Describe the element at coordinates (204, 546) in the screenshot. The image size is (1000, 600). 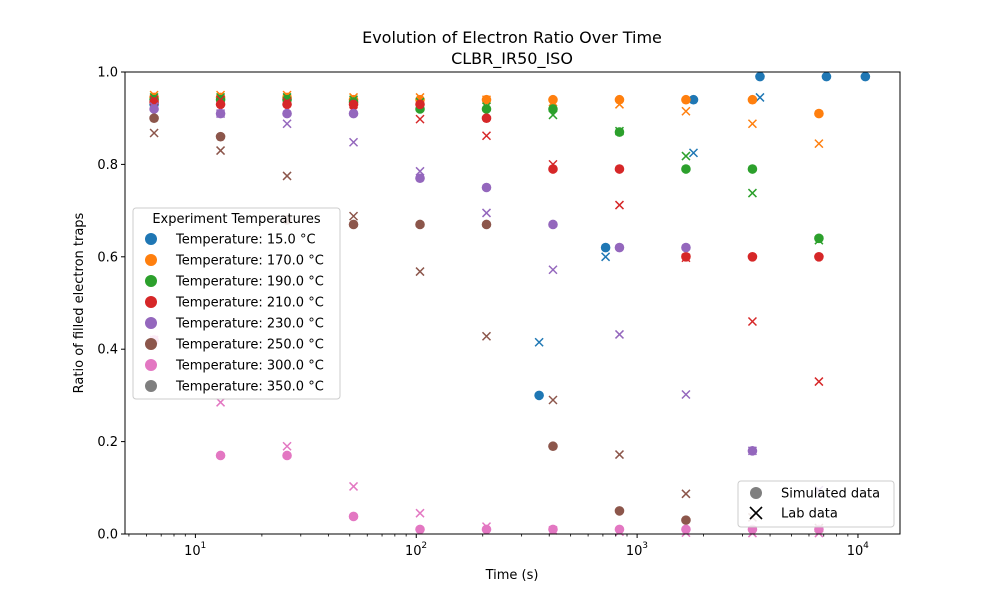
I see `x-tick-exponent: 1` at that location.